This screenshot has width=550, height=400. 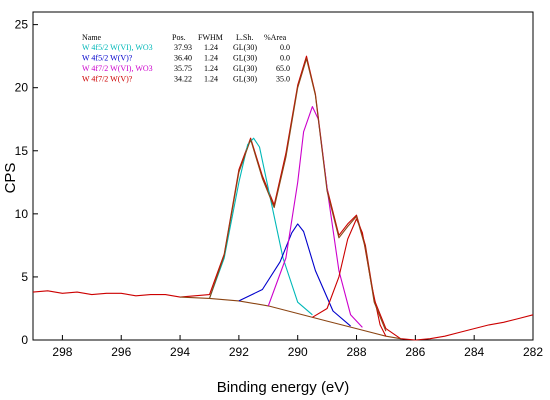 What do you see at coordinates (183, 79) in the screenshot?
I see `legend-row-pos: 34.22` at bounding box center [183, 79].